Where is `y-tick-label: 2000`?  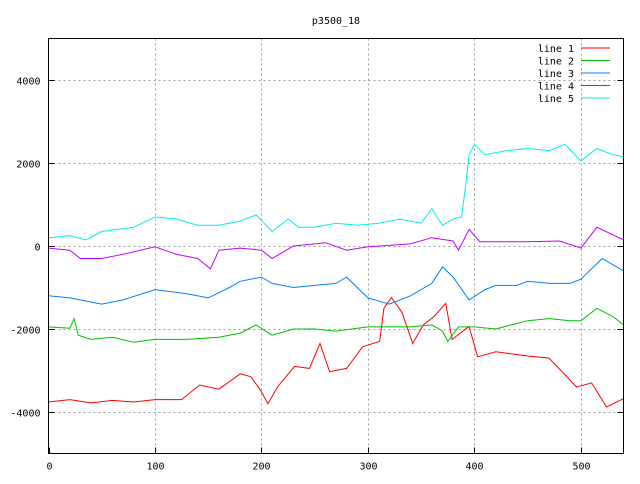
y-tick-label: 2000 is located at coordinates (28, 165).